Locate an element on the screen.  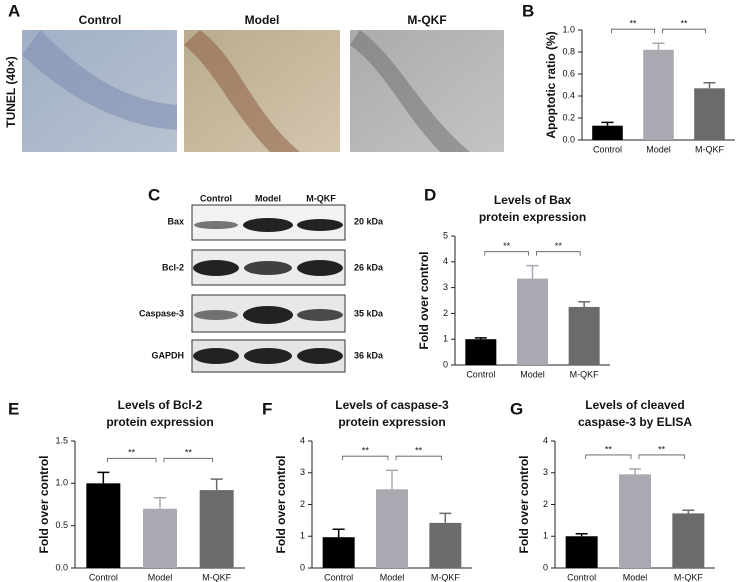
y-tick-label: 4 is located at coordinates (445, 261).